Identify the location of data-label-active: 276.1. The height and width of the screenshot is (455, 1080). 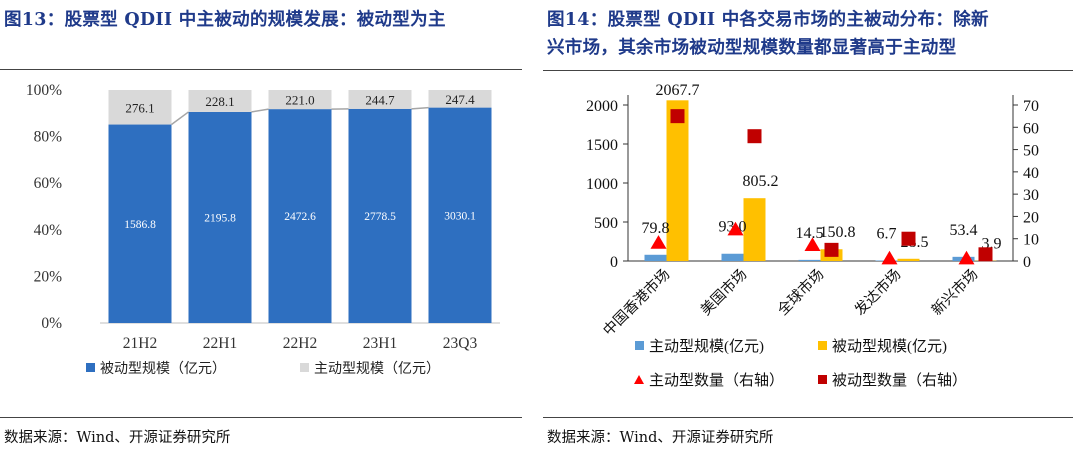
(139, 107).